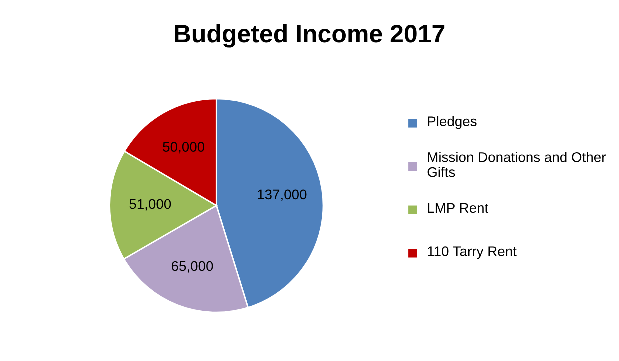 Image resolution: width=619 pixels, height=361 pixels. Describe the element at coordinates (452, 123) in the screenshot. I see `legend-label: Pledges` at that location.